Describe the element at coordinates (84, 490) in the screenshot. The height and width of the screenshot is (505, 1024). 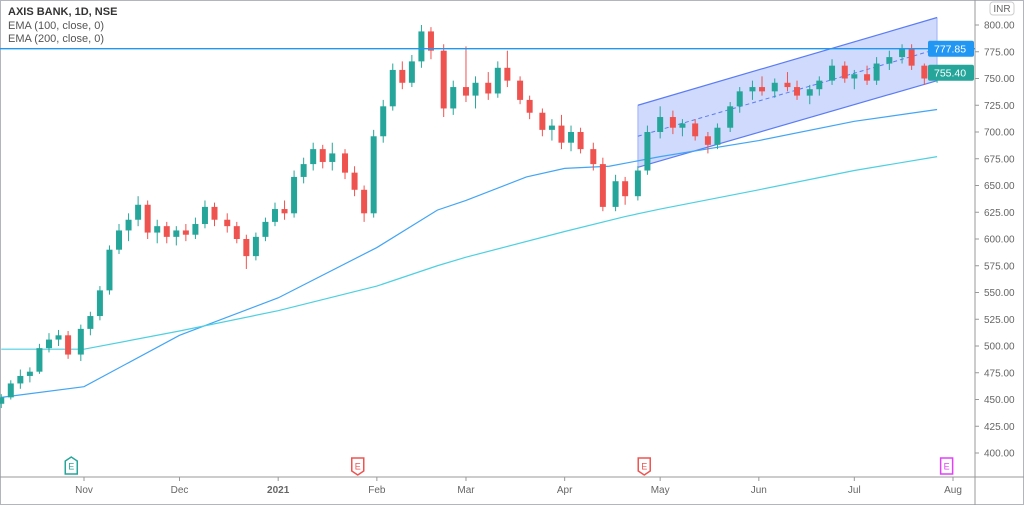
I see `x-tick-label: Nov` at that location.